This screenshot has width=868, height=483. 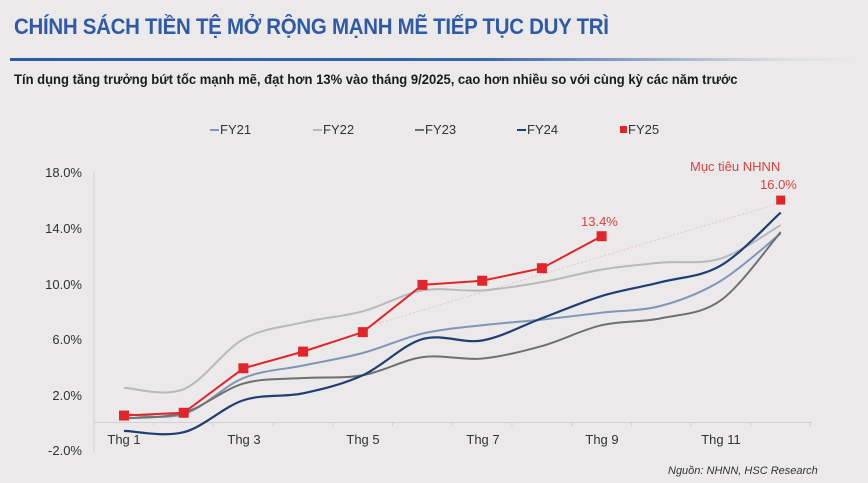 I want to click on y-tick-label: 10.0%, so click(x=63, y=284).